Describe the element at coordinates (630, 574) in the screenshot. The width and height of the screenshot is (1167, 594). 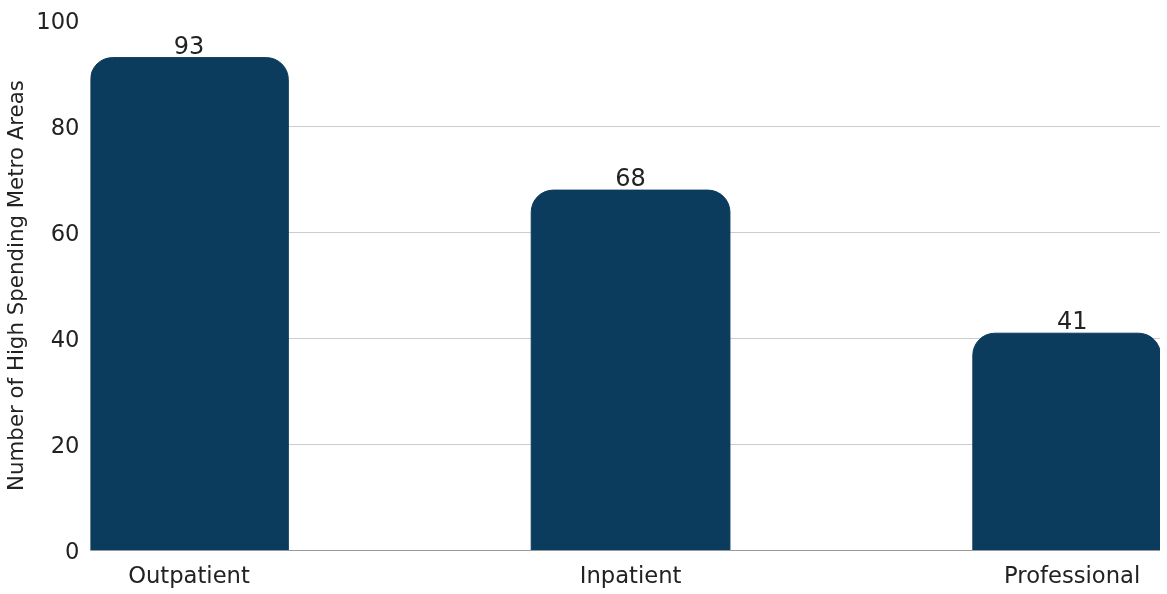
I see `x-tick-label: Inpatient` at that location.